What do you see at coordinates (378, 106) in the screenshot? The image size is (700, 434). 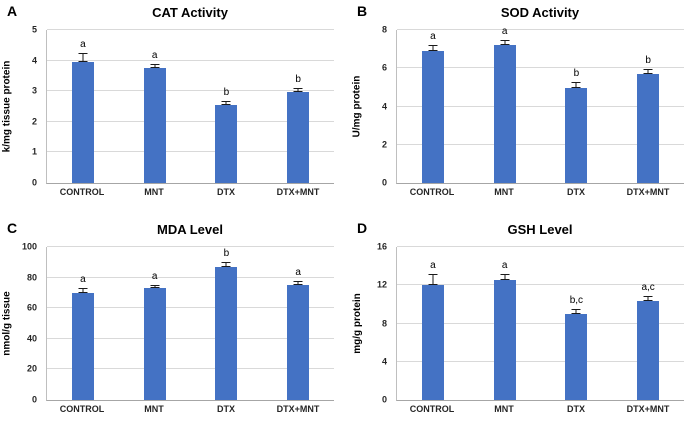 I see `y-tick-labels: 0 2 4 6 8` at bounding box center [378, 106].